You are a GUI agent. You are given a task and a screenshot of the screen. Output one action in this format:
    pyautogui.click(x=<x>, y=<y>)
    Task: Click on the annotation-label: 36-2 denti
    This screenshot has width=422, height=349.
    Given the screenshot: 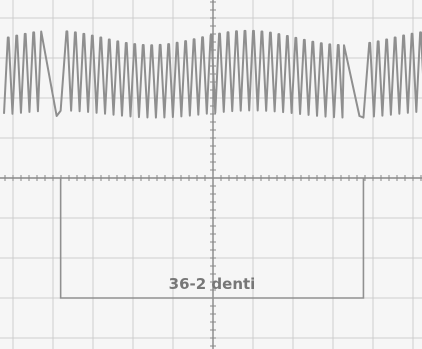 What is the action you would take?
    pyautogui.click(x=212, y=284)
    